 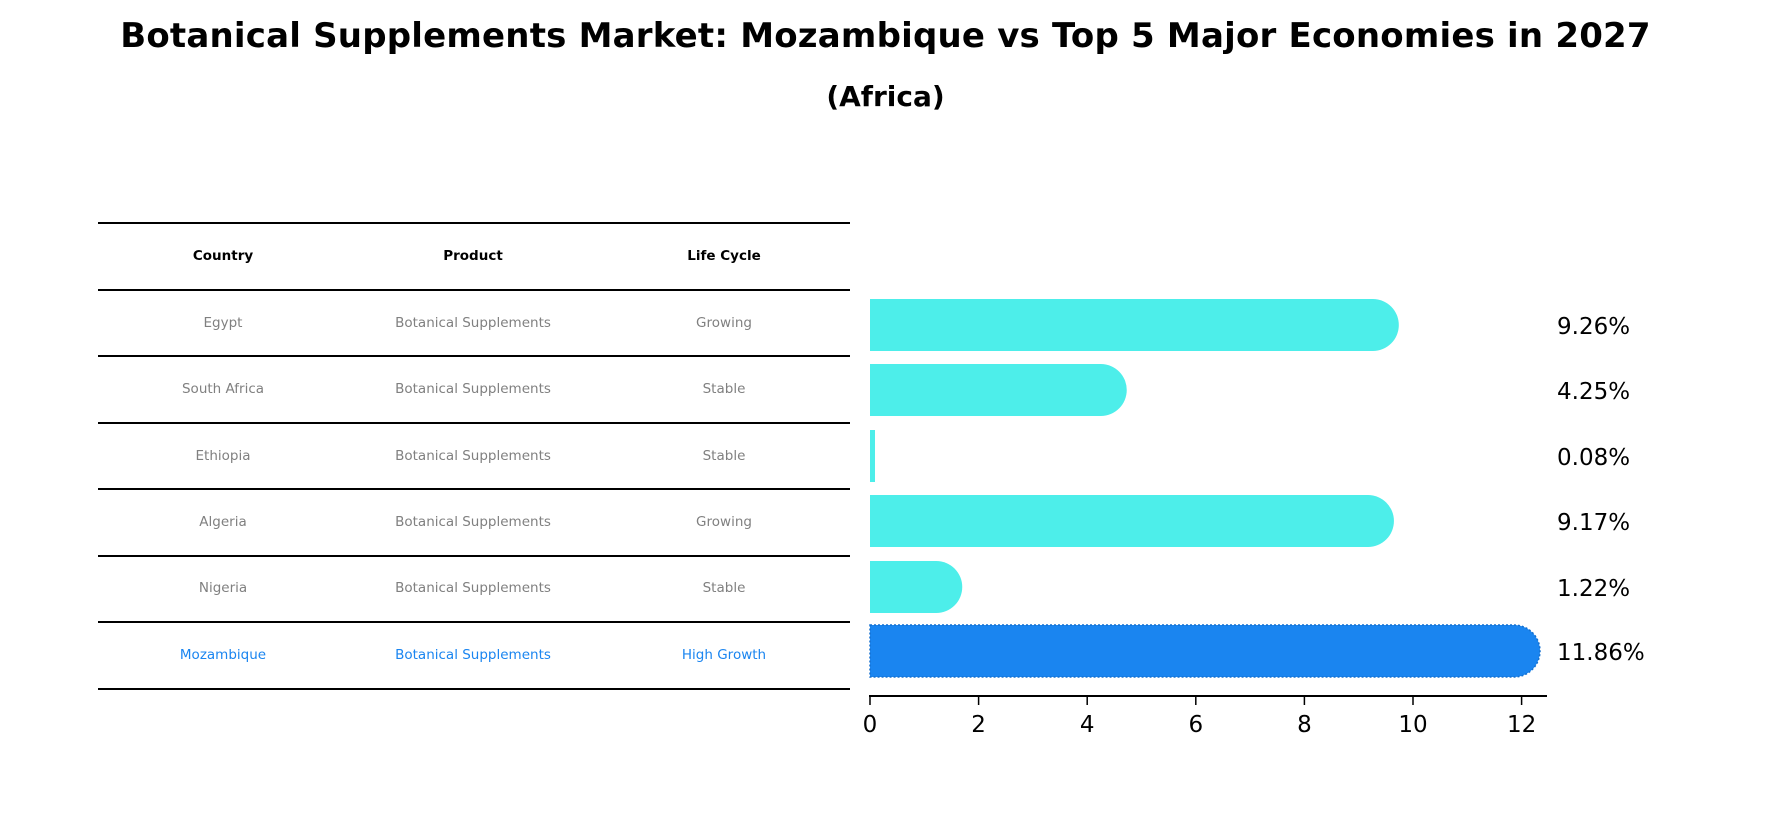 What do you see at coordinates (223, 456) in the screenshot?
I see `cell-country: Ethiopia` at bounding box center [223, 456].